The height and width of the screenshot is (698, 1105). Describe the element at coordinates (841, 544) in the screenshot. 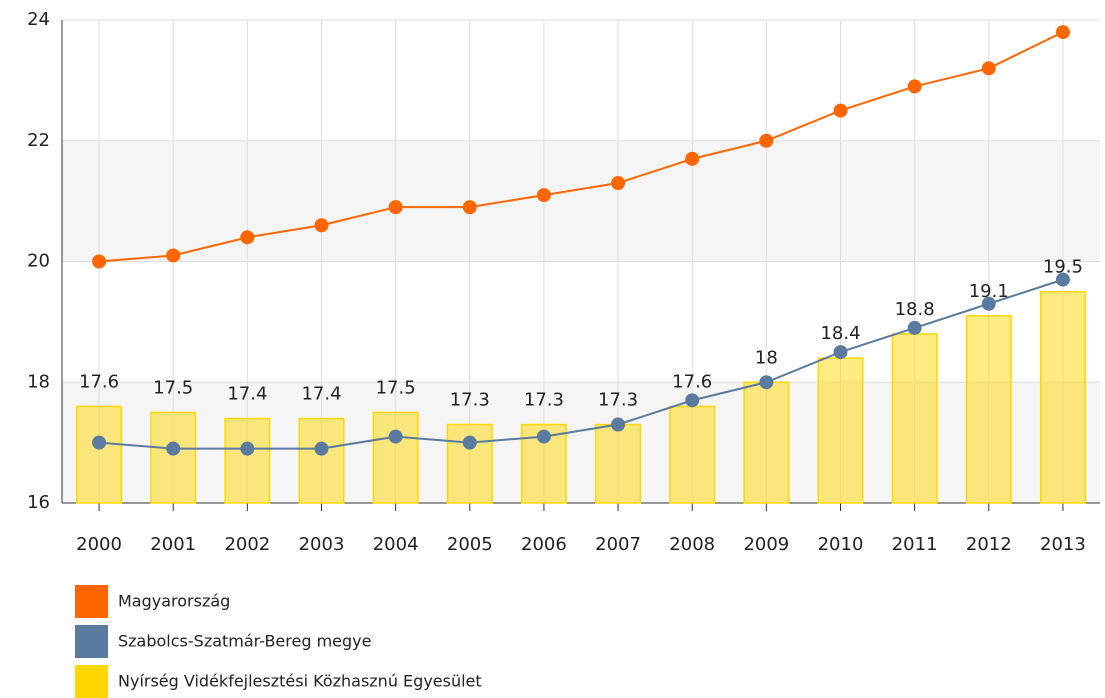

I see `x-tick-label: 2010` at that location.